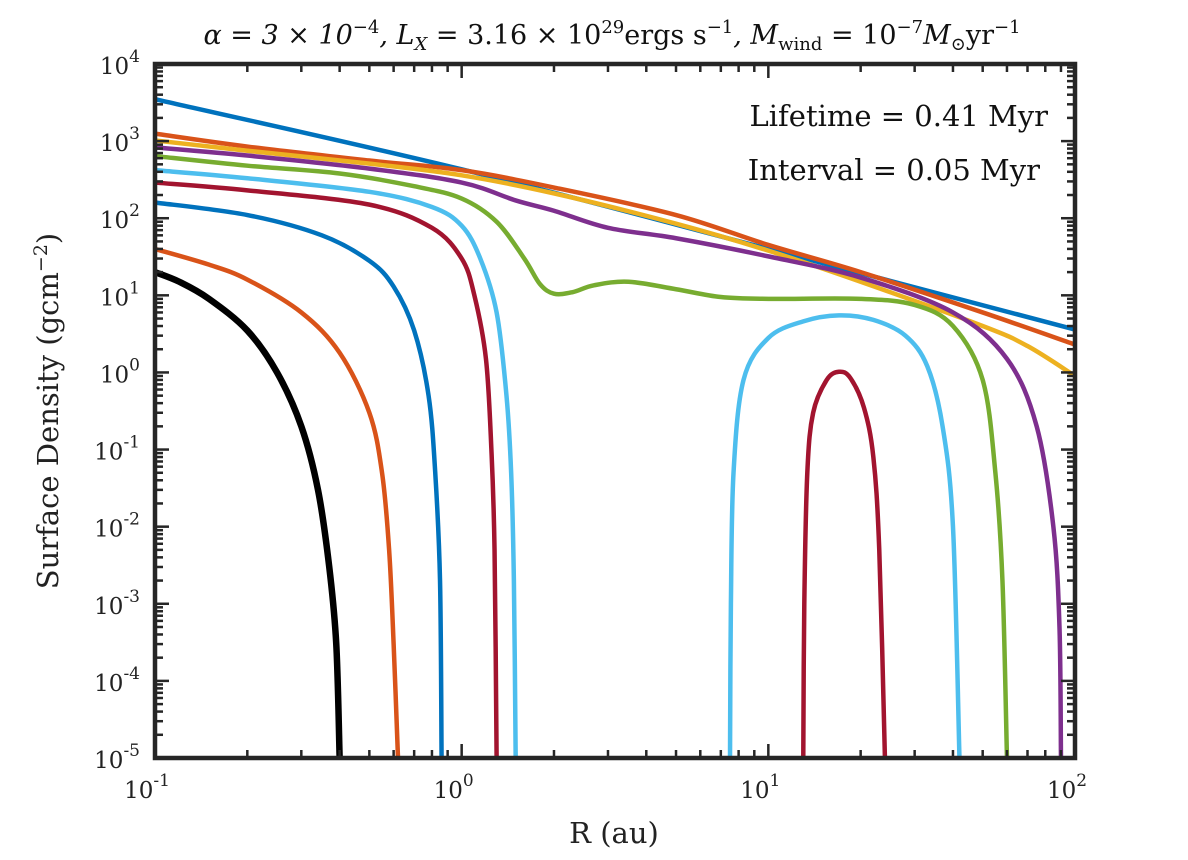 The height and width of the screenshot is (860, 1188). Describe the element at coordinates (1081, 781) in the screenshot. I see `x-tick-label-exp: 2` at that location.